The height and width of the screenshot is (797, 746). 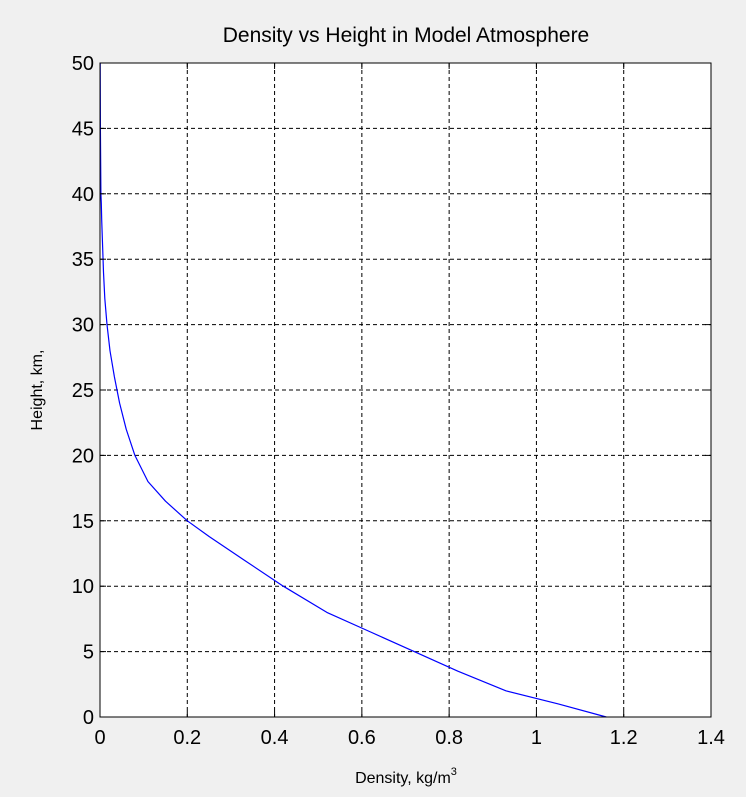 I want to click on x-axis-label-main: Density, kg/m, so click(x=403, y=778).